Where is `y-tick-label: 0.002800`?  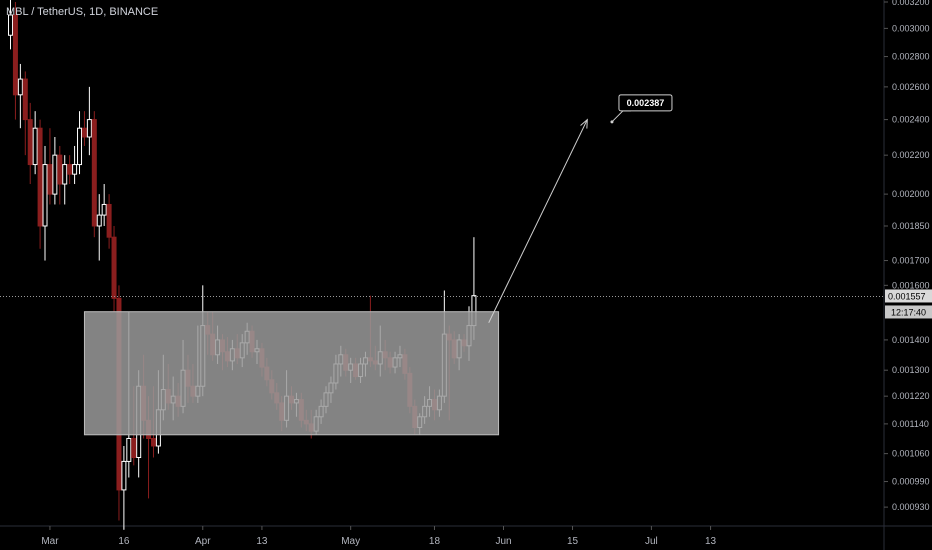 y-tick-label: 0.002800 is located at coordinates (911, 57).